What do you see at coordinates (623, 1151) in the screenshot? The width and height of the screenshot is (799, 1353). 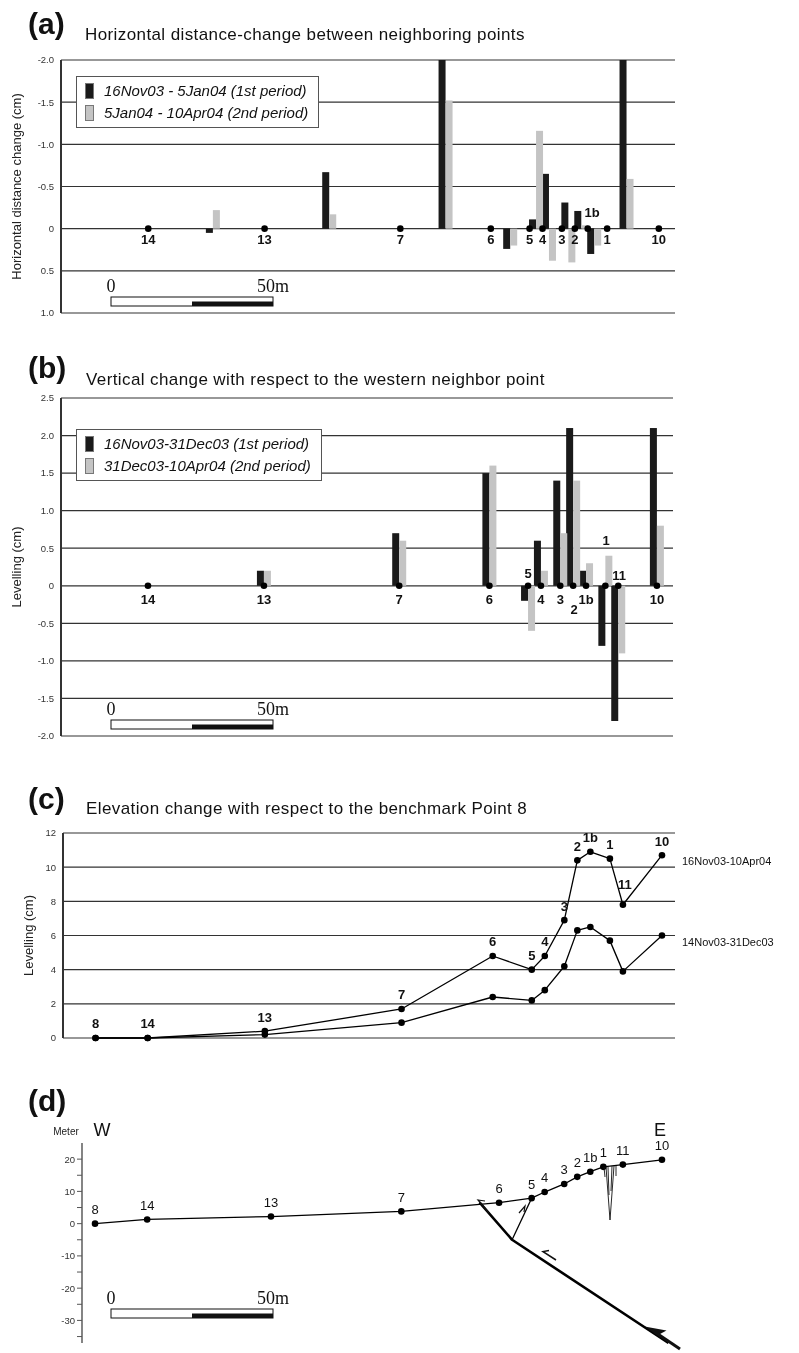 I see `x-tick-label: 11` at bounding box center [623, 1151].